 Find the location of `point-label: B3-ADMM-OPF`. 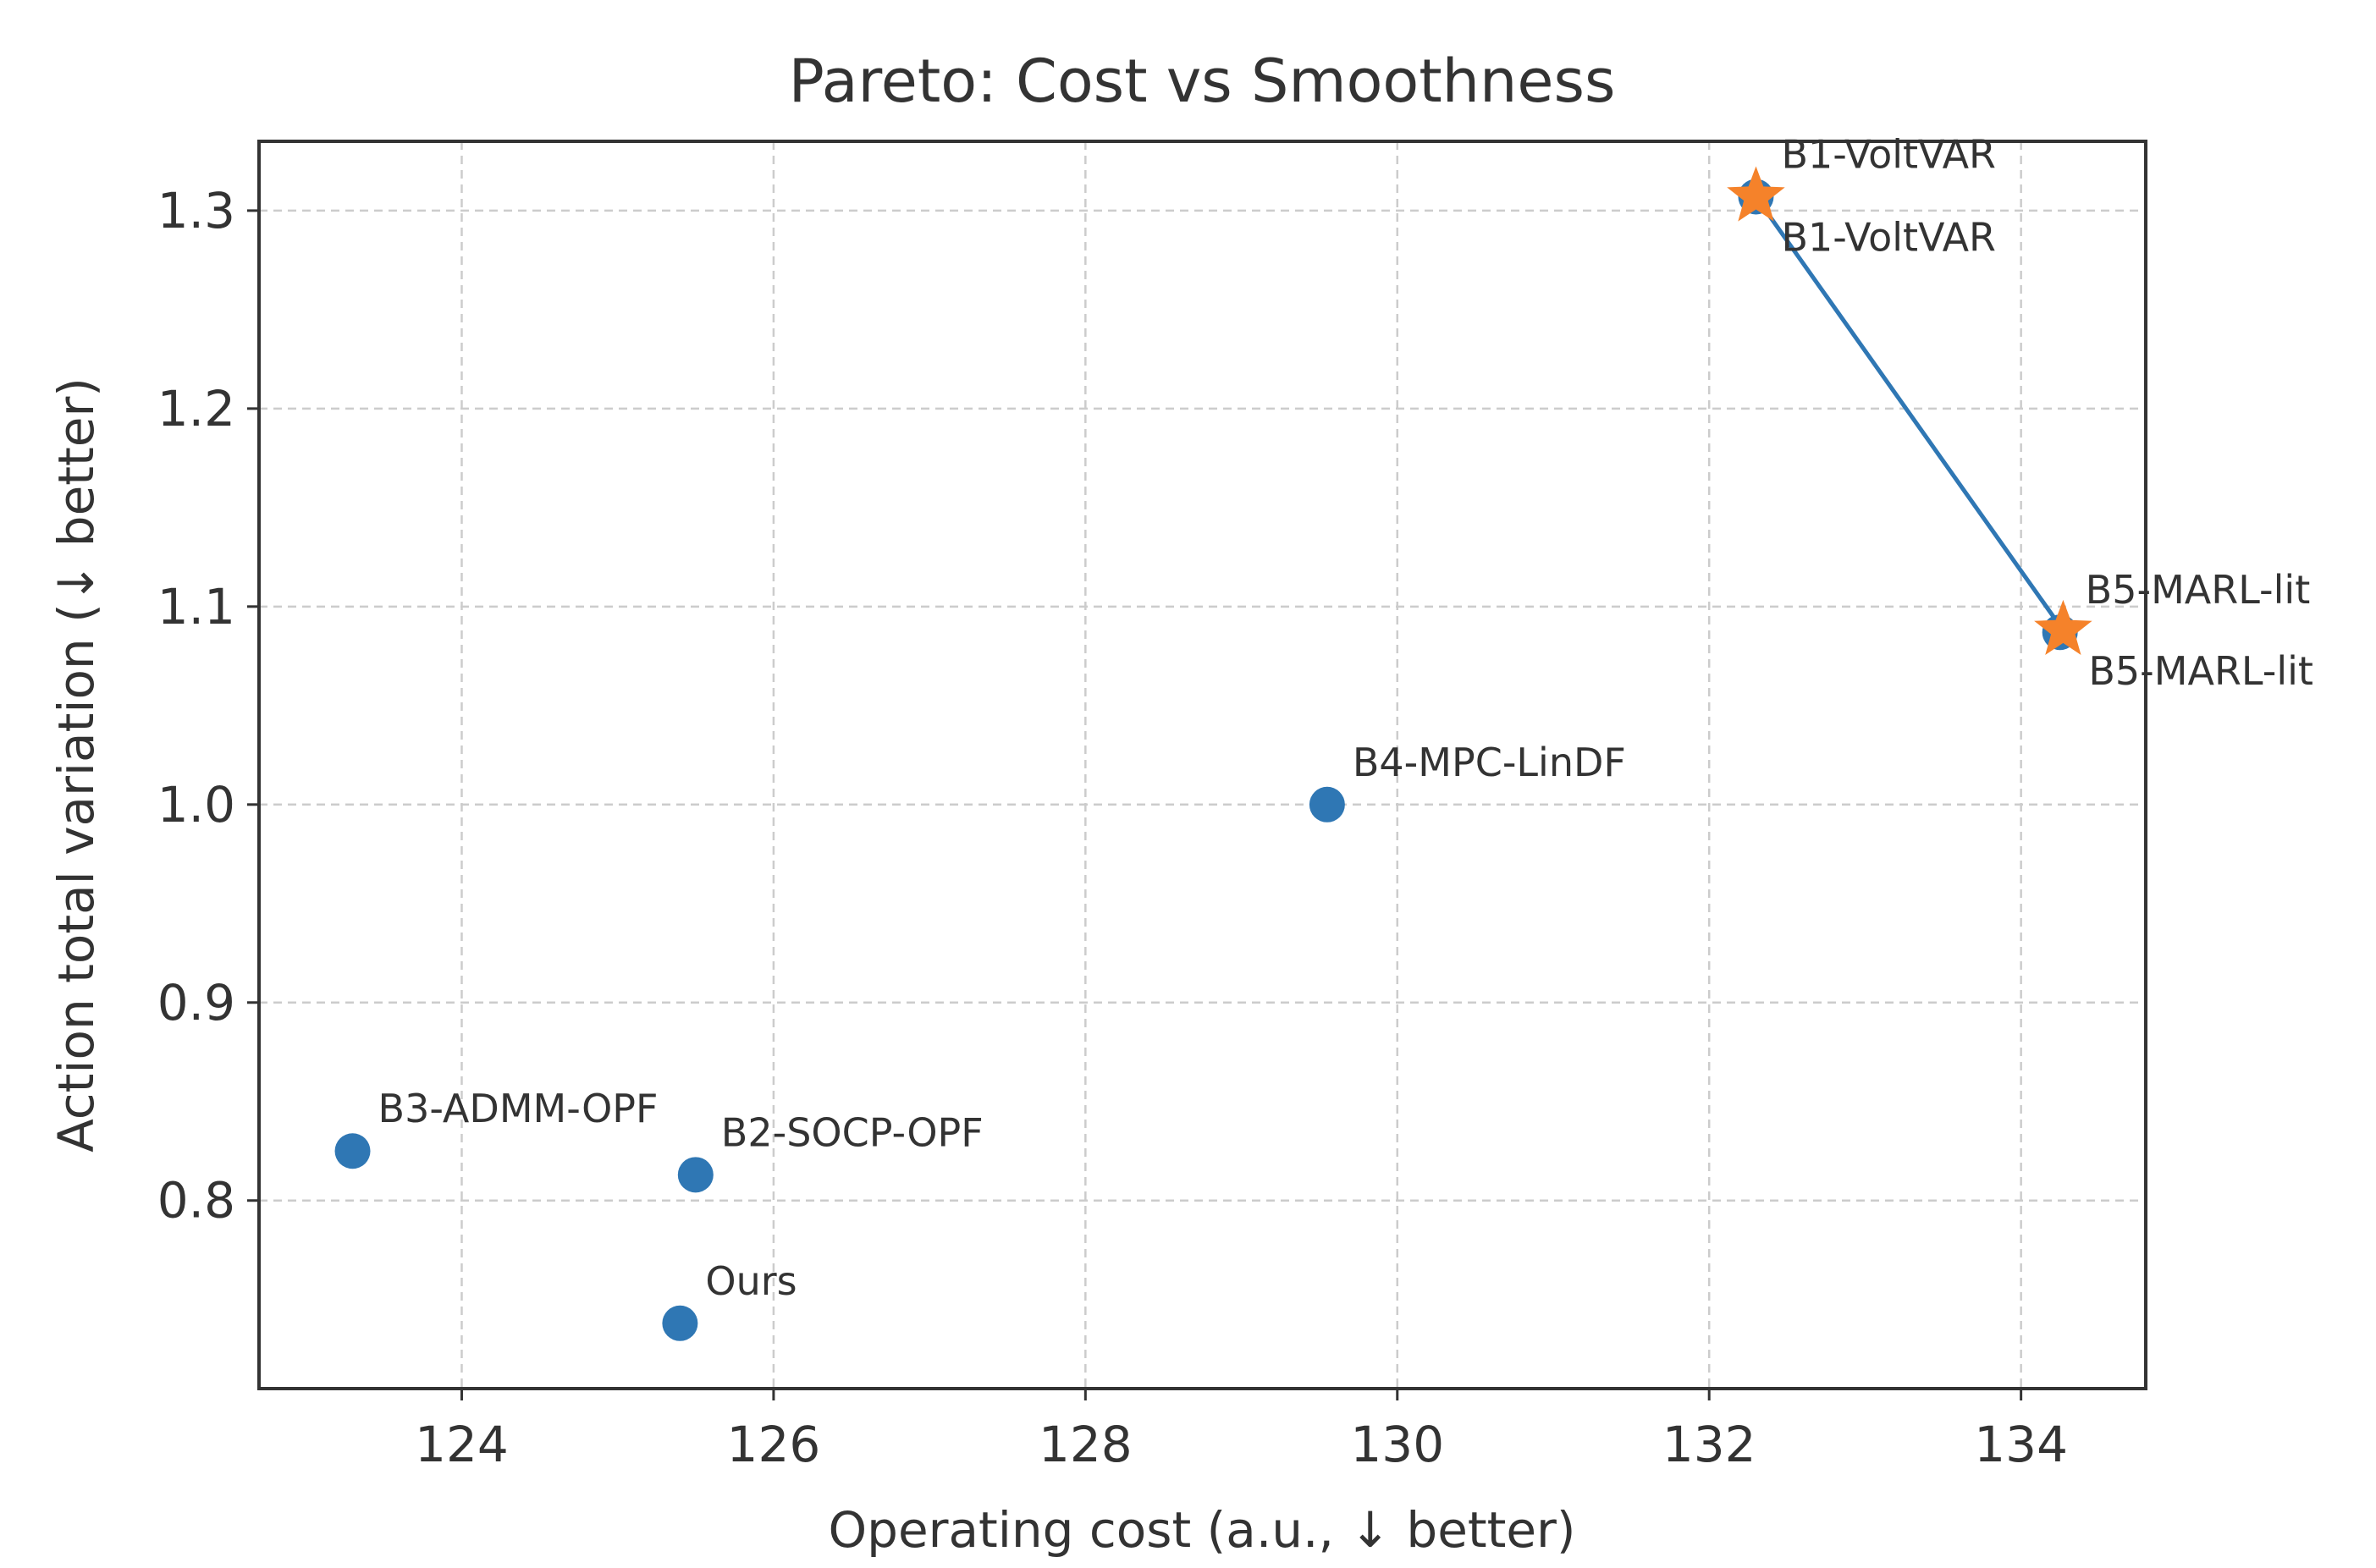

point-label: B3-ADMM-OPF is located at coordinates (518, 1108).